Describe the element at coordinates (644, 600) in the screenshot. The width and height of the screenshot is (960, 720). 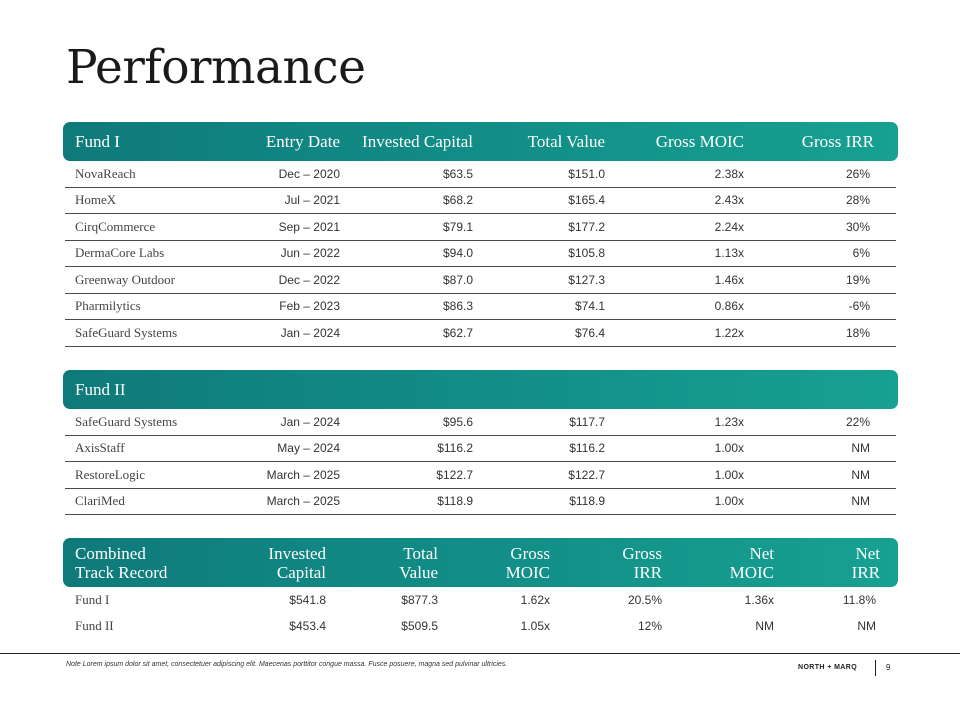
I see `combined-row-cell: 20.5%` at that location.